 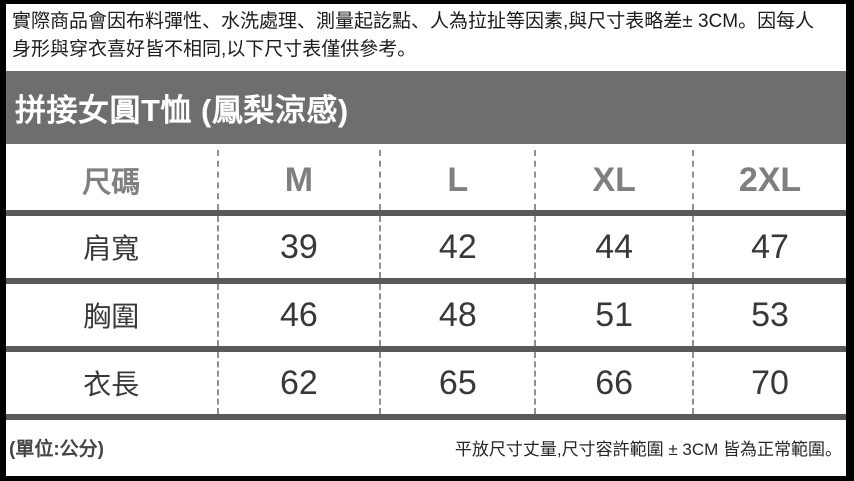 What do you see at coordinates (111, 248) in the screenshot?
I see `row-label: 肩寬` at bounding box center [111, 248].